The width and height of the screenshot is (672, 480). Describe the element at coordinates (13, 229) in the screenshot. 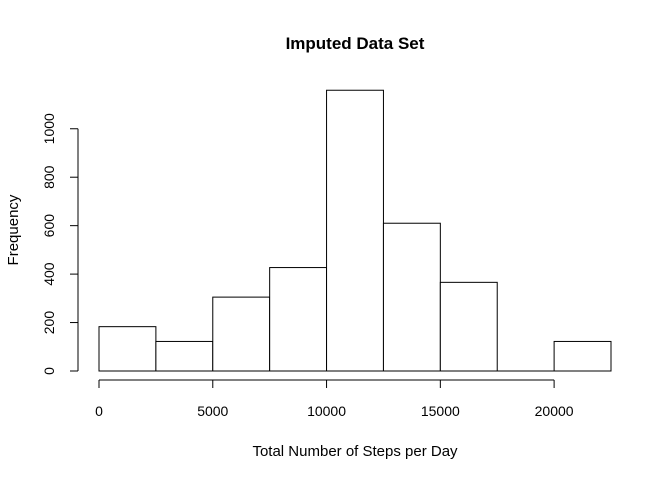

I see `y-axis-label: Frequency` at that location.